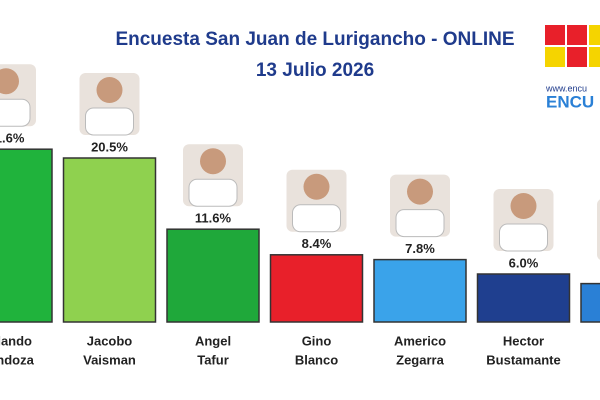 Image resolution: width=600 pixels, height=400 pixels. What do you see at coordinates (16, 340) in the screenshot?
I see `x-tick-label: Rolando` at bounding box center [16, 340].